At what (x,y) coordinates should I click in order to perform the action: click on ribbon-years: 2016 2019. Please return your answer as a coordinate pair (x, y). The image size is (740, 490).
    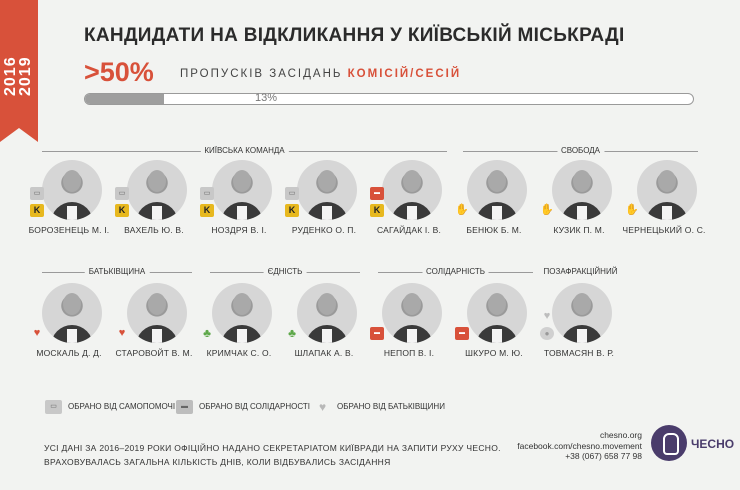
    Looking at the image, I should click on (18, 48).